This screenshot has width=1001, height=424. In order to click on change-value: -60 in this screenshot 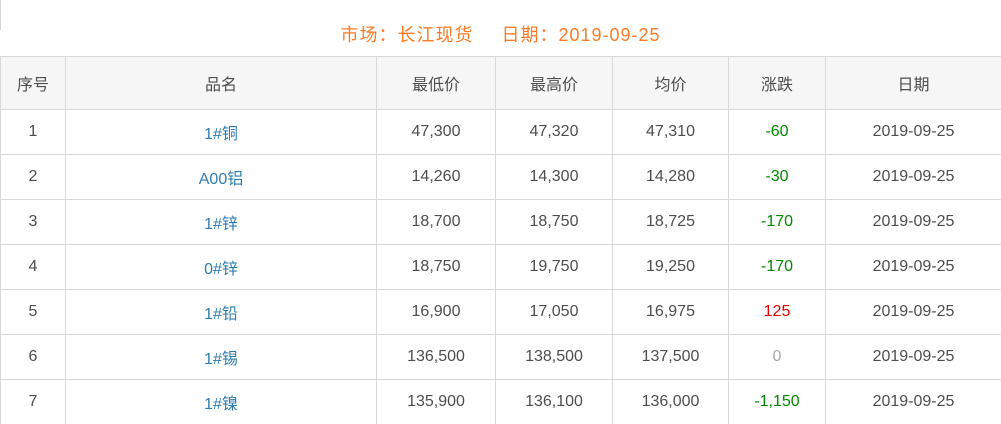, I will do `click(777, 132)`.